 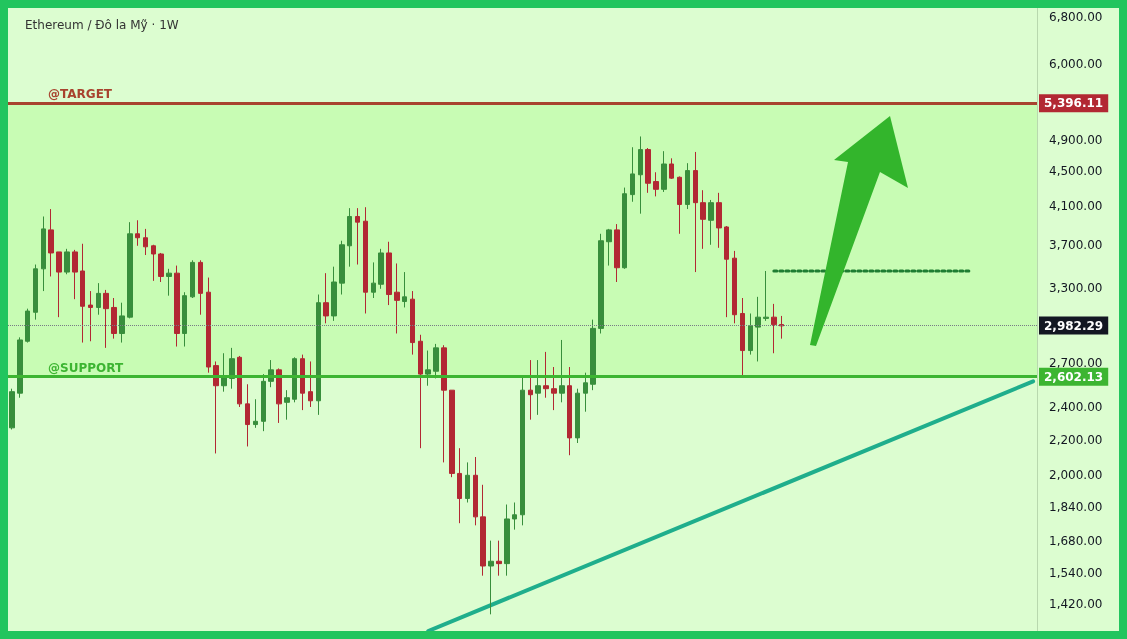 I want to click on y-tick-label: 2,200.00, so click(x=1076, y=439).